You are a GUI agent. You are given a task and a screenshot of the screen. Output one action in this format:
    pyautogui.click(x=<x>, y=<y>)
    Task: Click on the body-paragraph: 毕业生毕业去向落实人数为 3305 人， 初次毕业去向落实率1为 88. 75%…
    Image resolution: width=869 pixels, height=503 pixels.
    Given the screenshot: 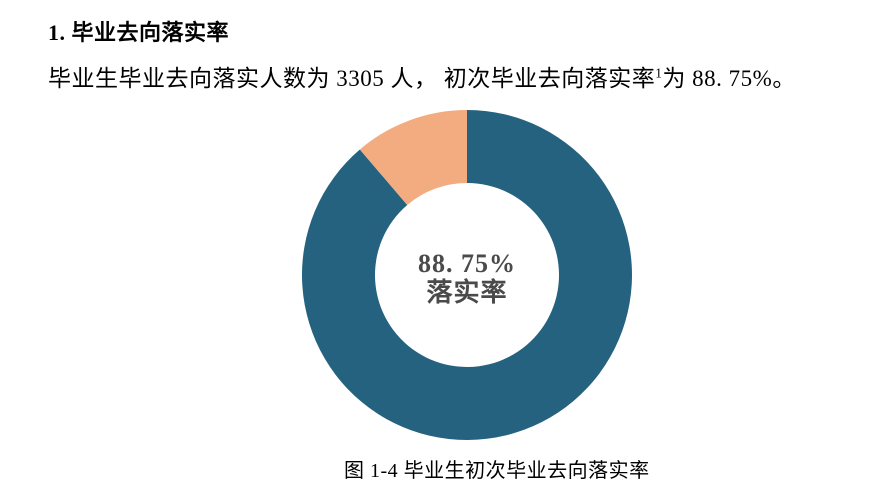 What is the action you would take?
    pyautogui.click(x=422, y=76)
    